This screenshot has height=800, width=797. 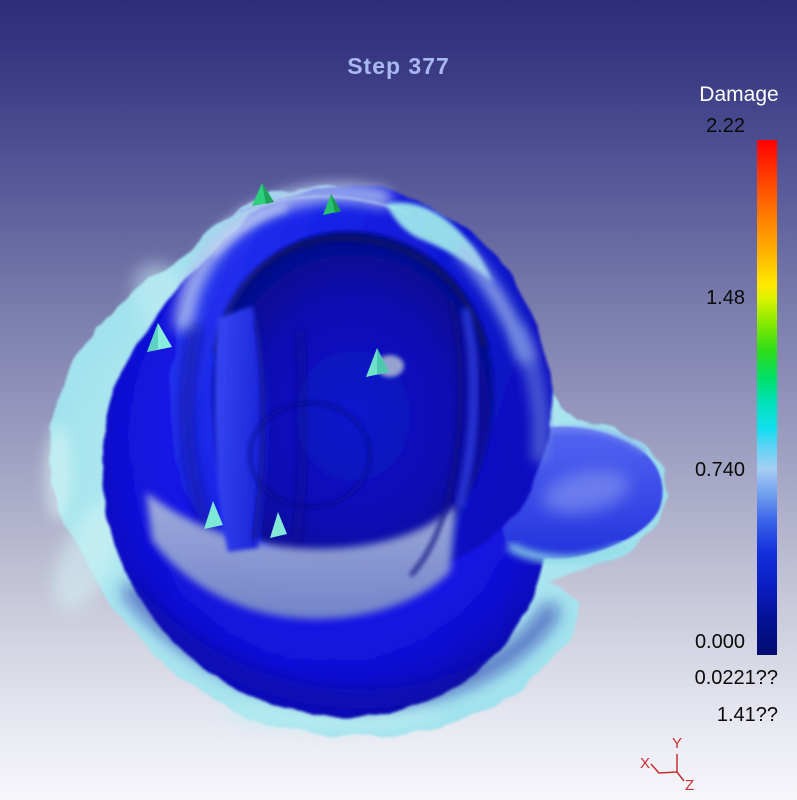 What do you see at coordinates (301, 555) in the screenshot?
I see `part-front-wall` at bounding box center [301, 555].